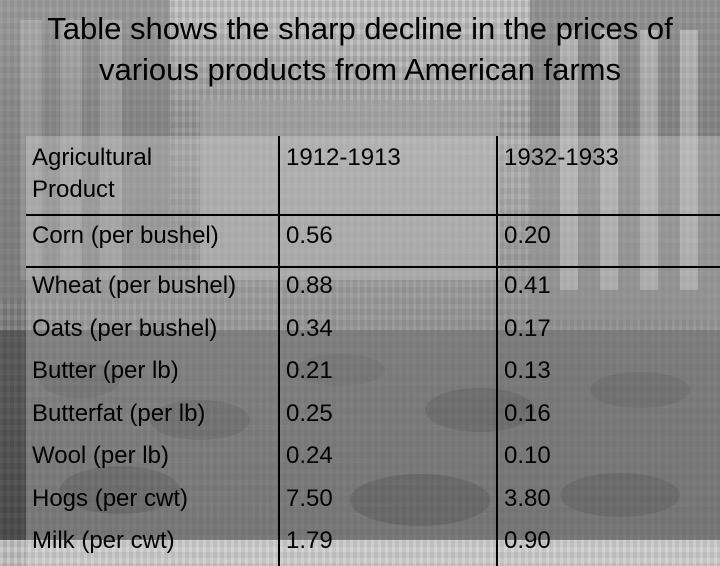  I want to click on product-cell: Corn (per bushel), so click(125, 235).